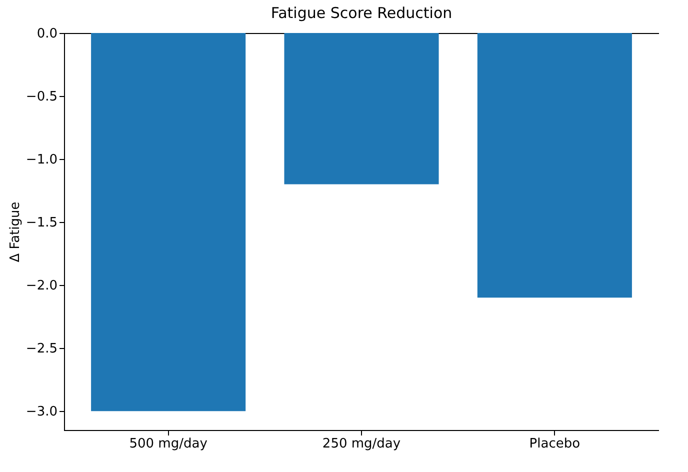 This screenshot has width=688, height=472. What do you see at coordinates (42, 223) in the screenshot?
I see `y-tick-label: −1.5` at bounding box center [42, 223].